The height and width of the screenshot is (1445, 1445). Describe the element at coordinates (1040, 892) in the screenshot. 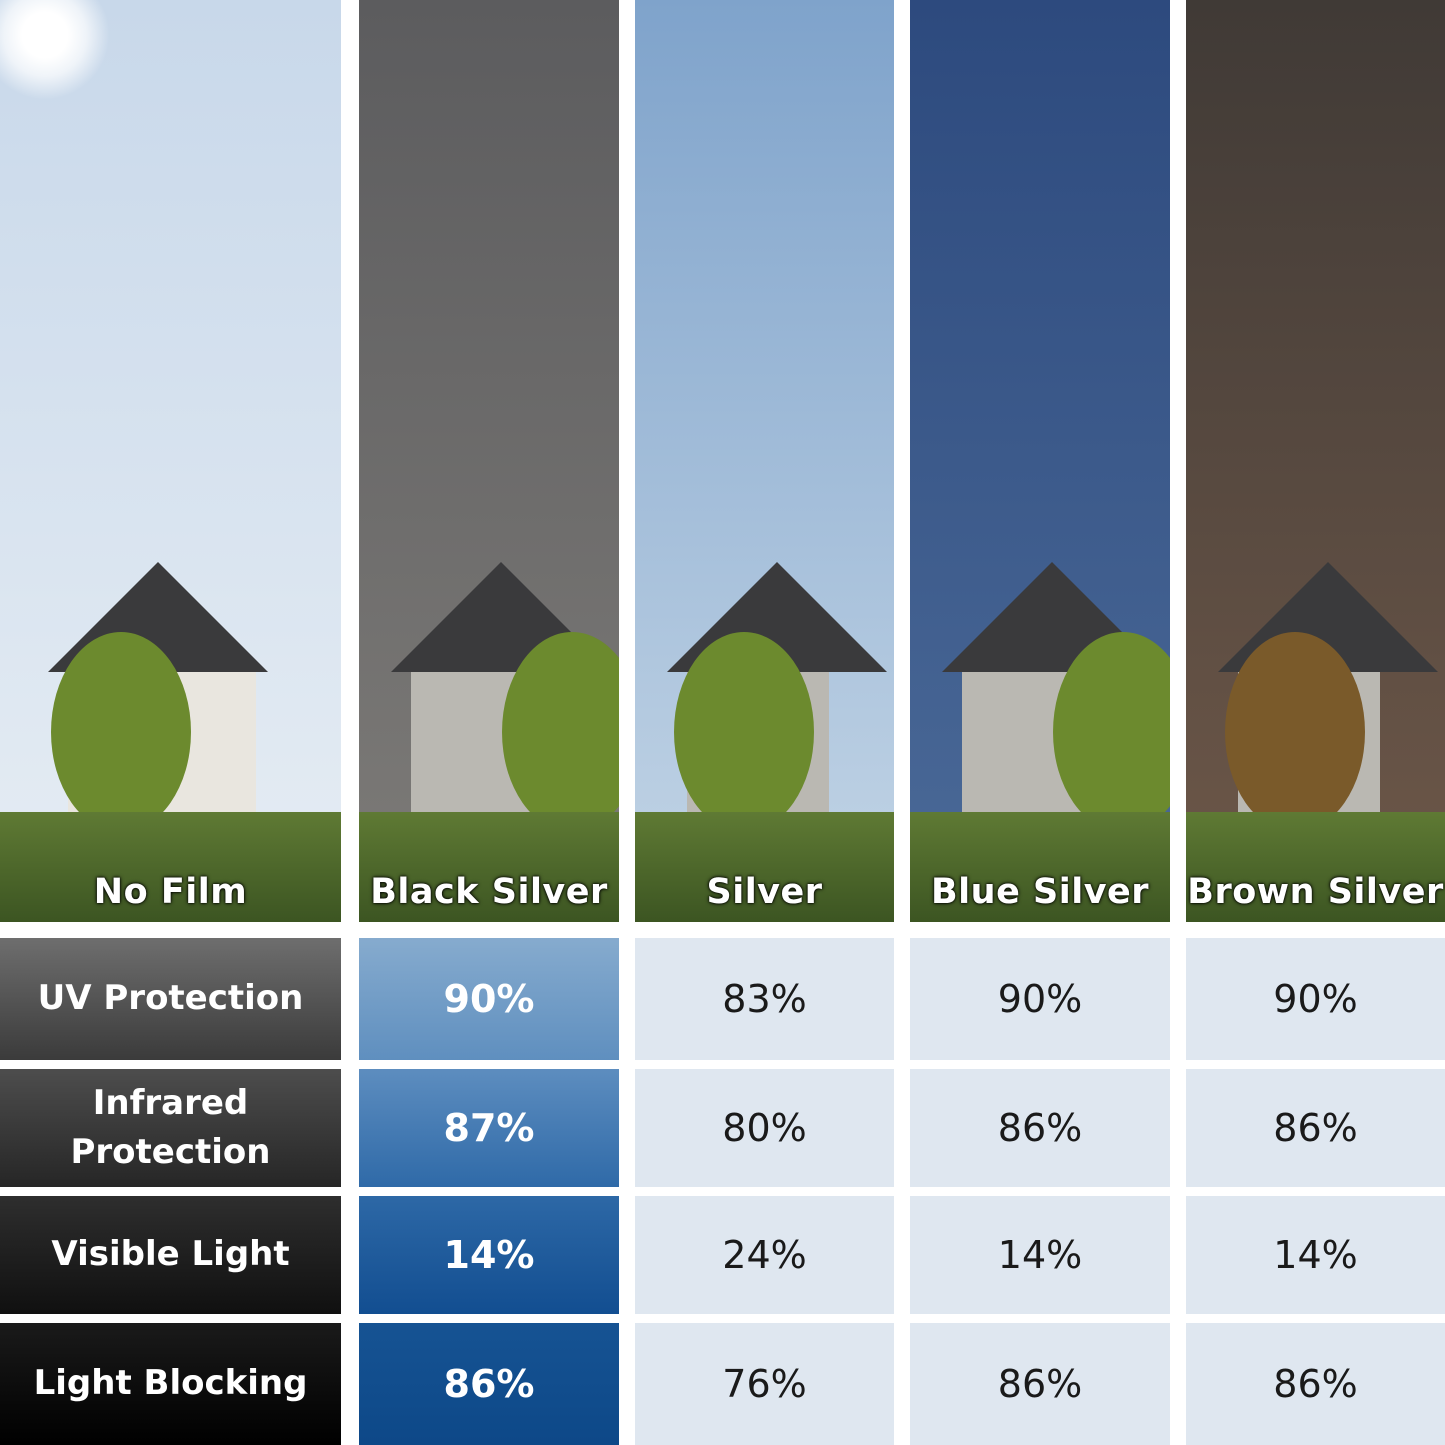

I see `film-name-label: Blue Silver` at that location.